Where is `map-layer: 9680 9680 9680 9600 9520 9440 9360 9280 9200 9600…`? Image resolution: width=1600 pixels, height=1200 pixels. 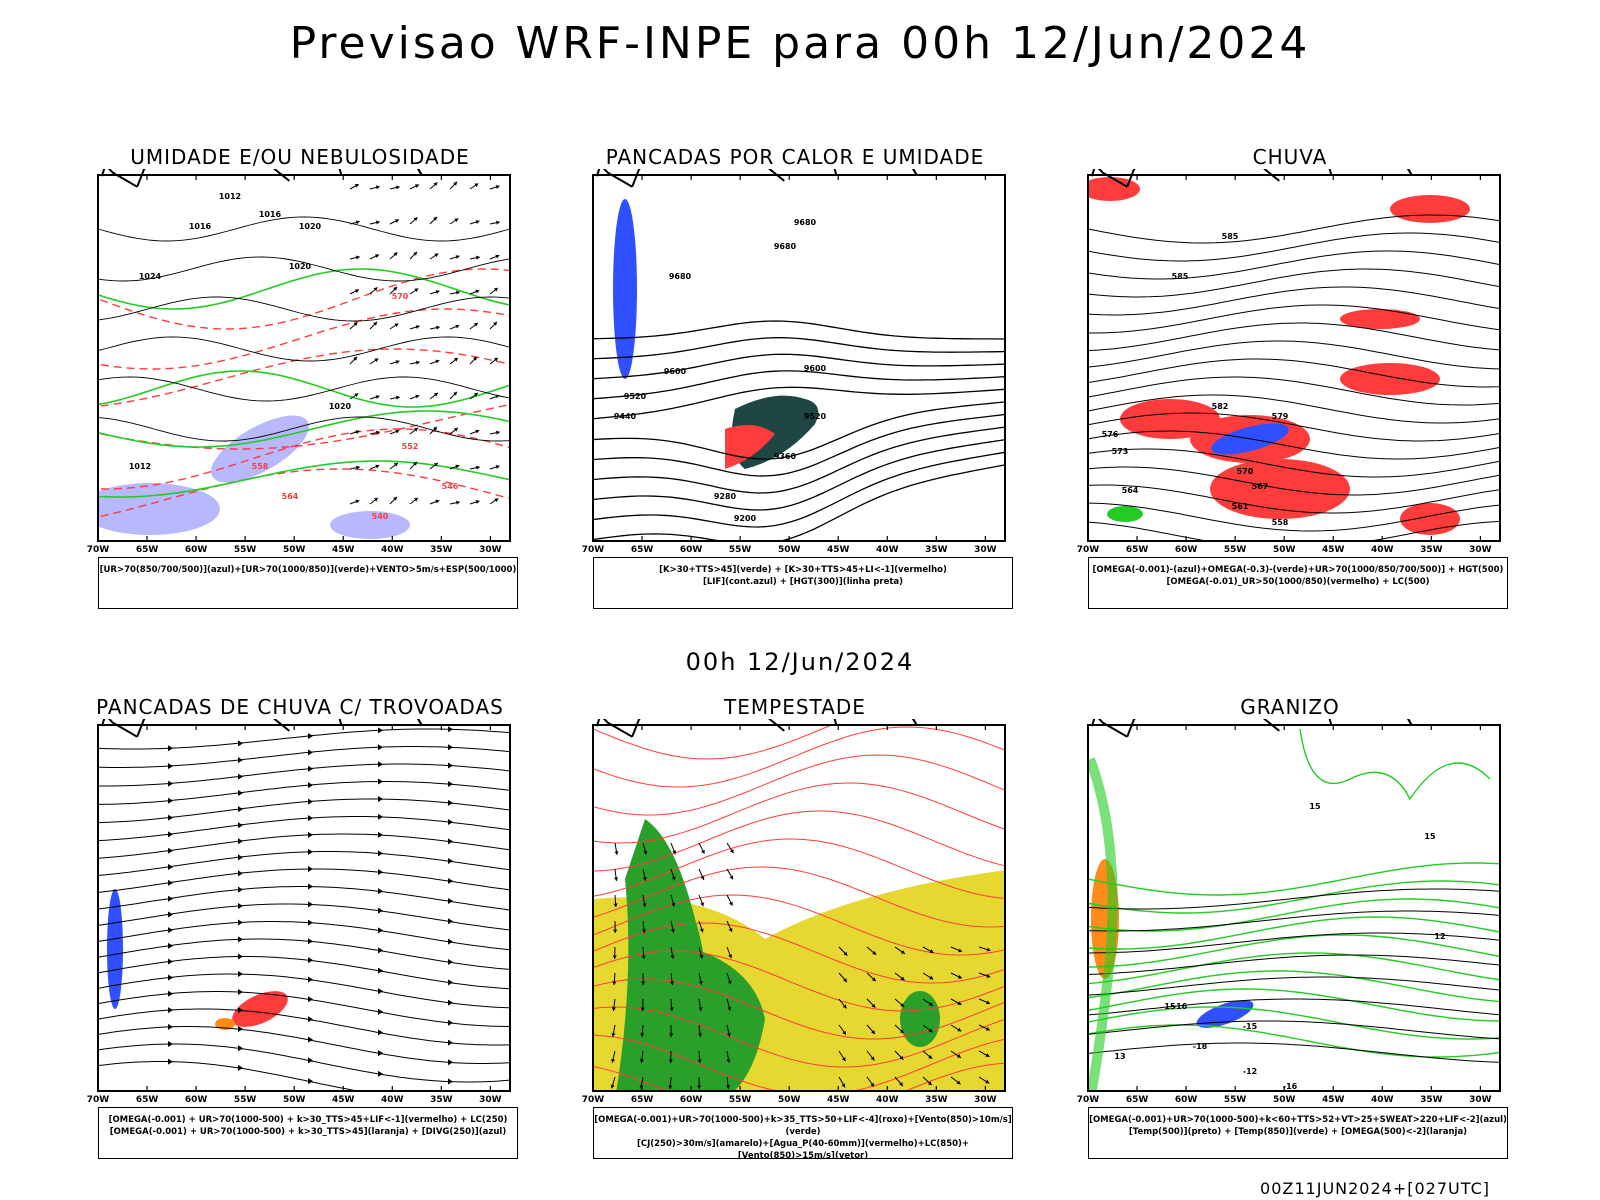
map-layer: 9680 9680 9680 9600 9520 9440 9360 9280 9200 9600… is located at coordinates (799, 370).